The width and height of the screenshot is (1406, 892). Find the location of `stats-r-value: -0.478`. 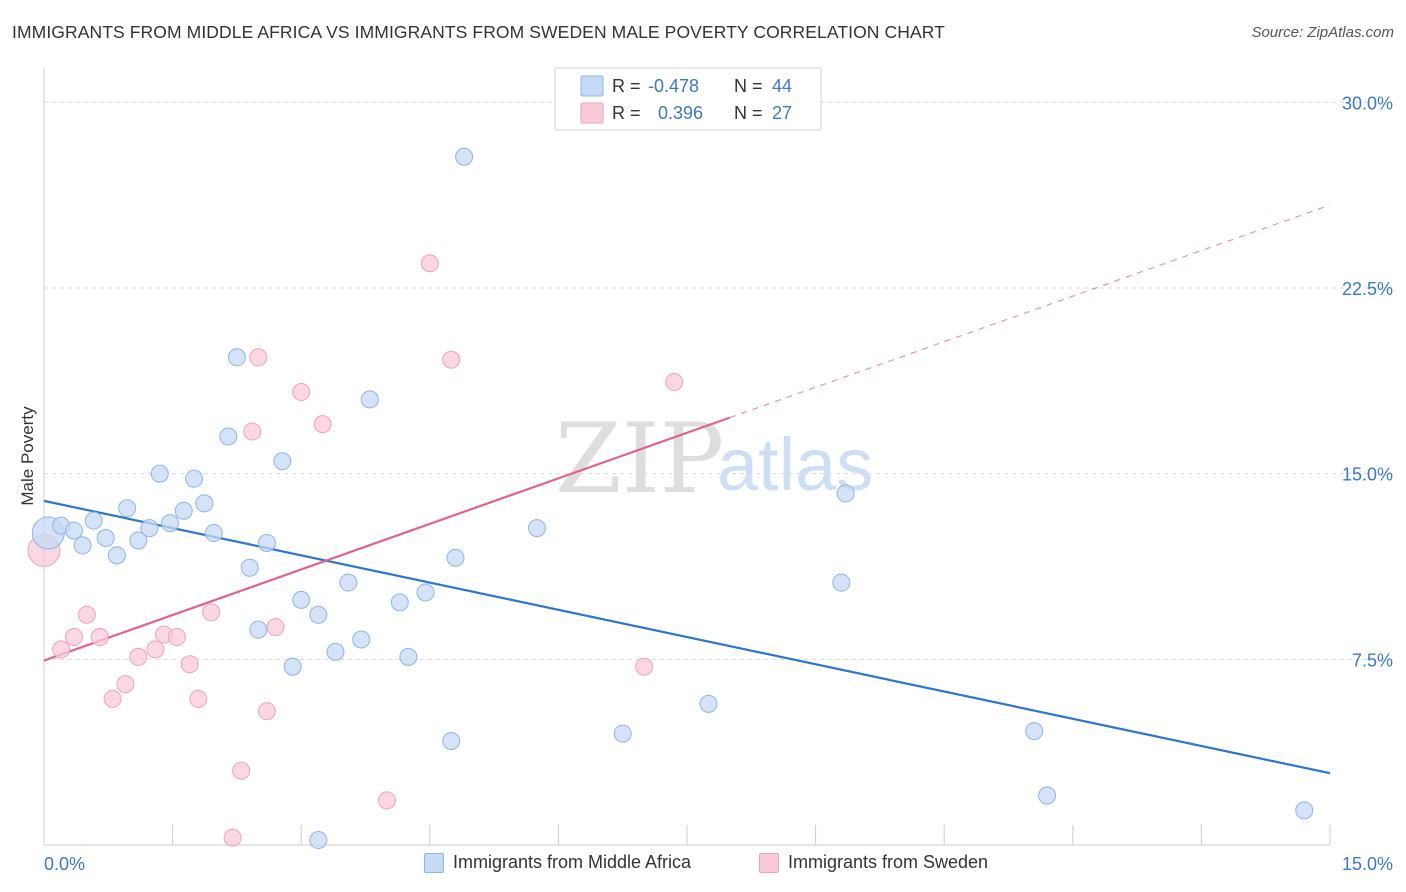

stats-r-value: -0.478 is located at coordinates (673, 86).